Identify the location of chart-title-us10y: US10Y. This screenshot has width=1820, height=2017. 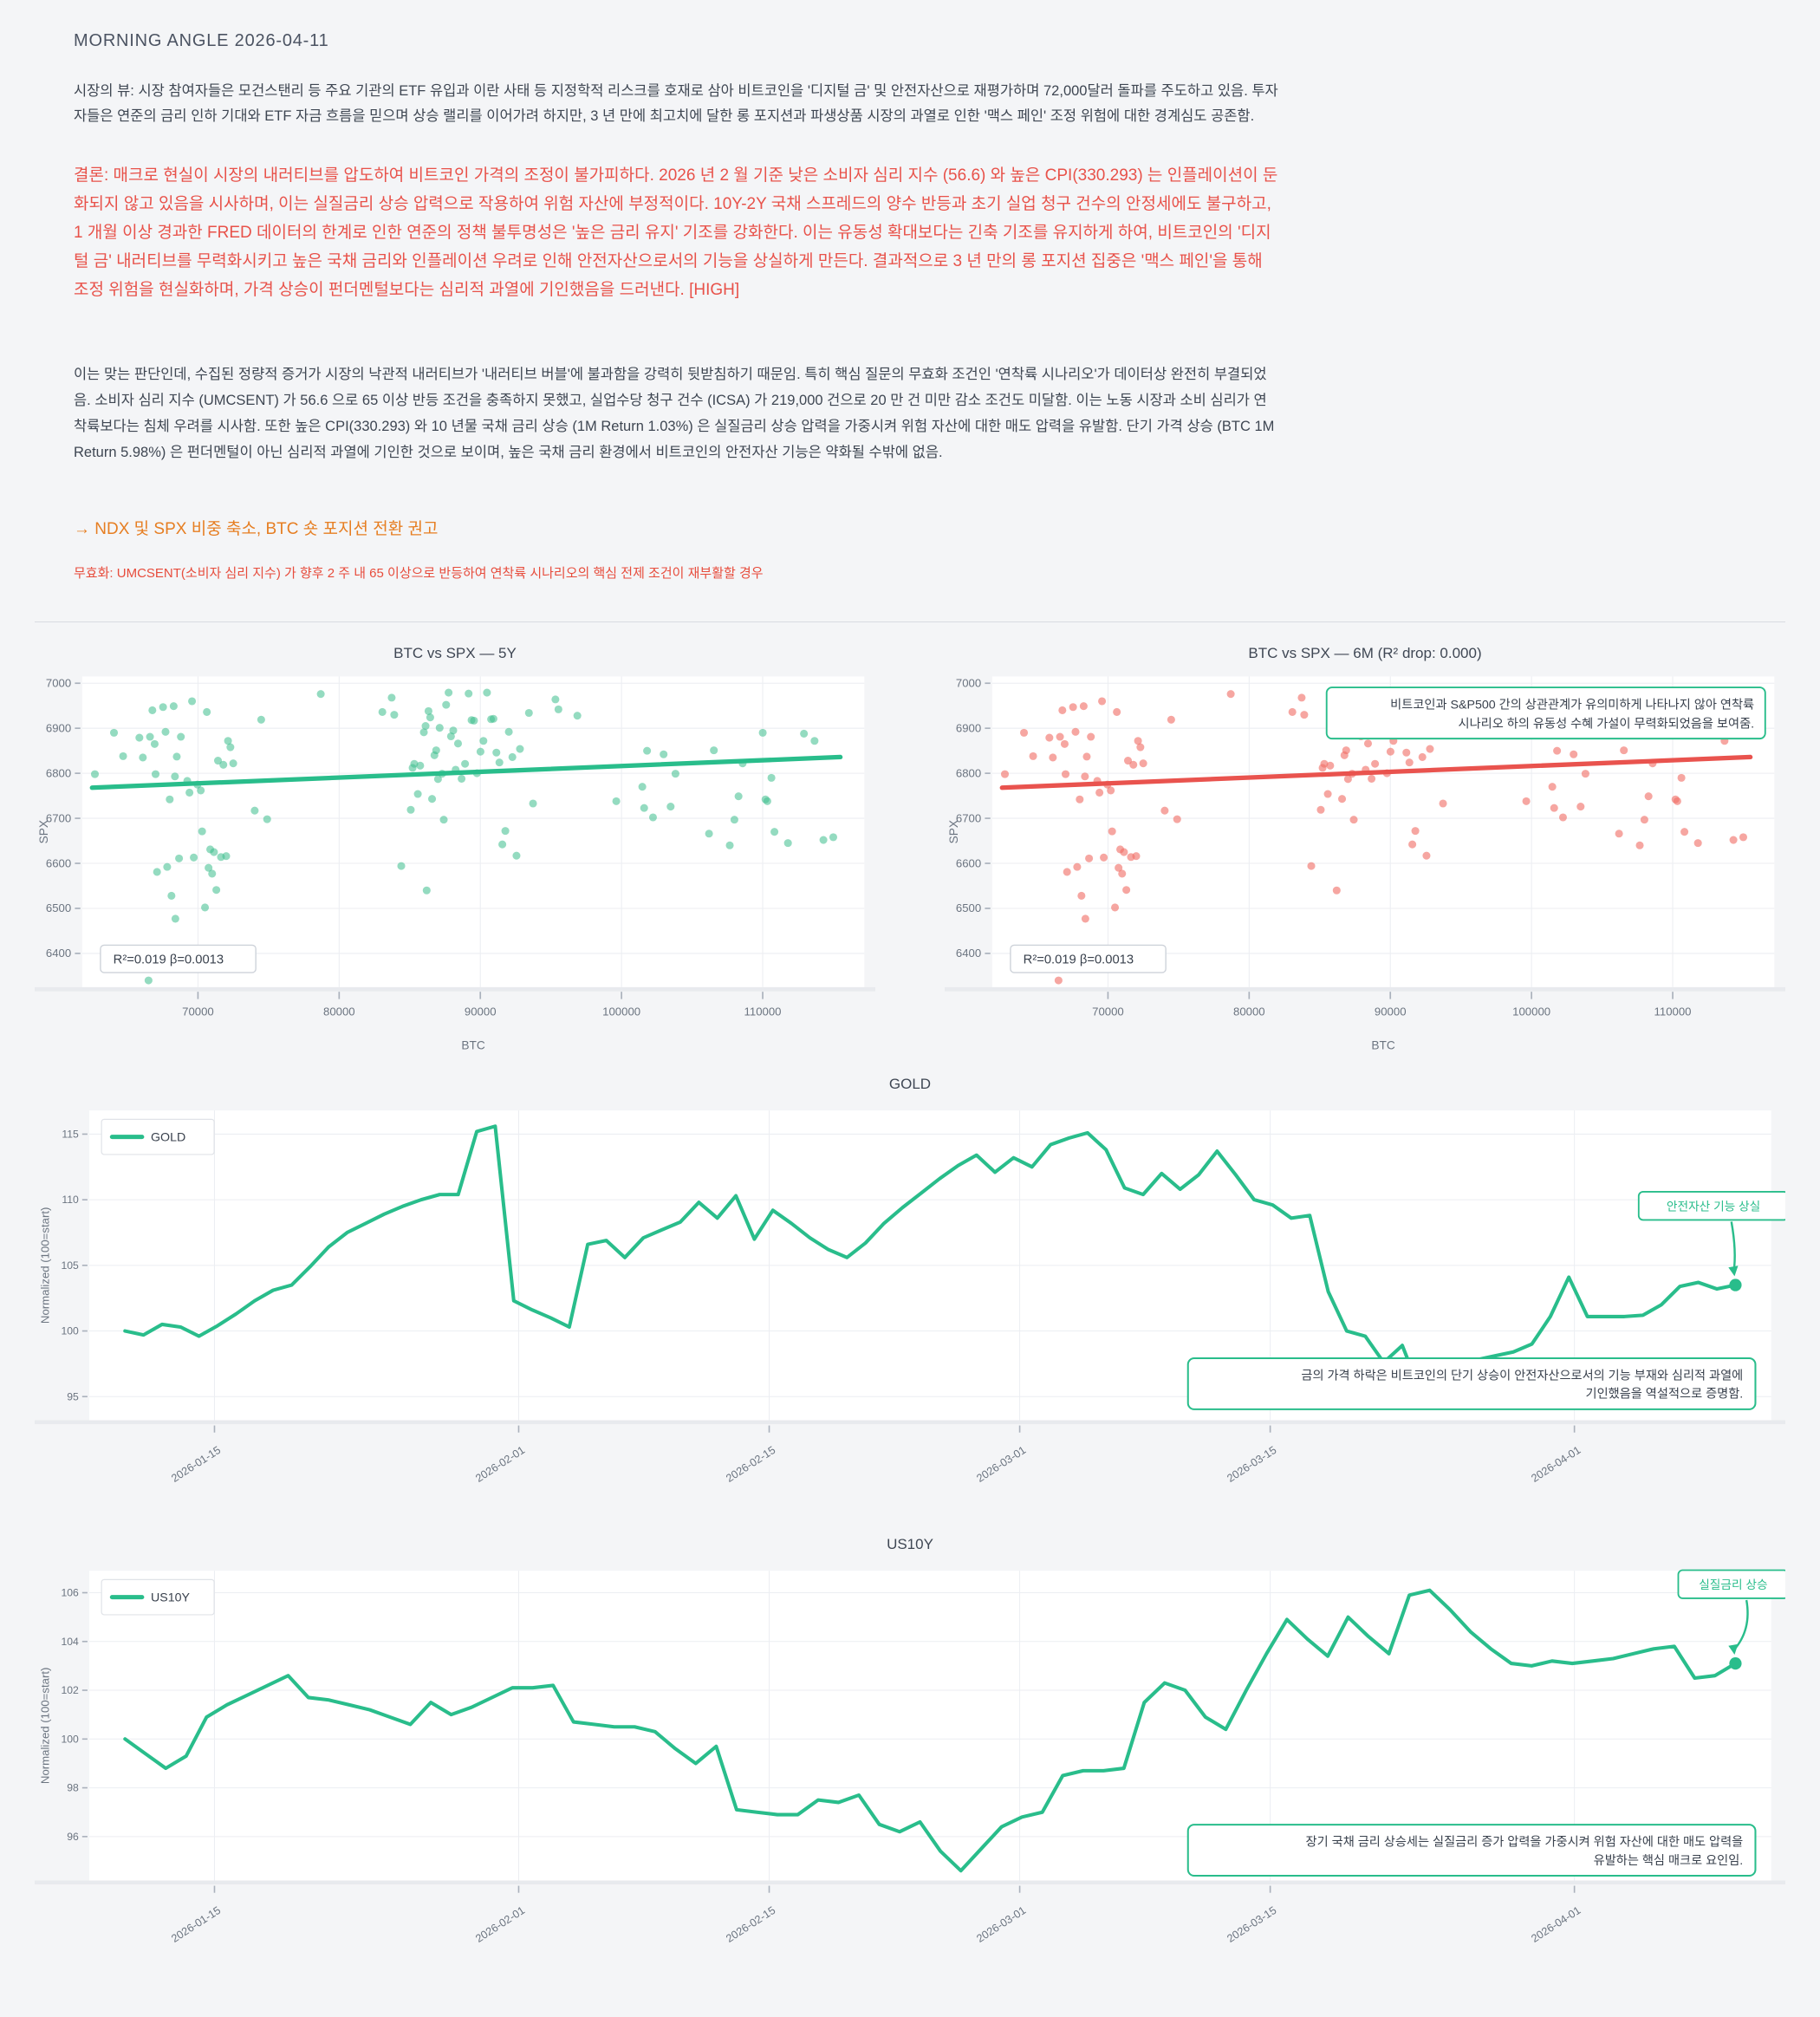
(910, 1543).